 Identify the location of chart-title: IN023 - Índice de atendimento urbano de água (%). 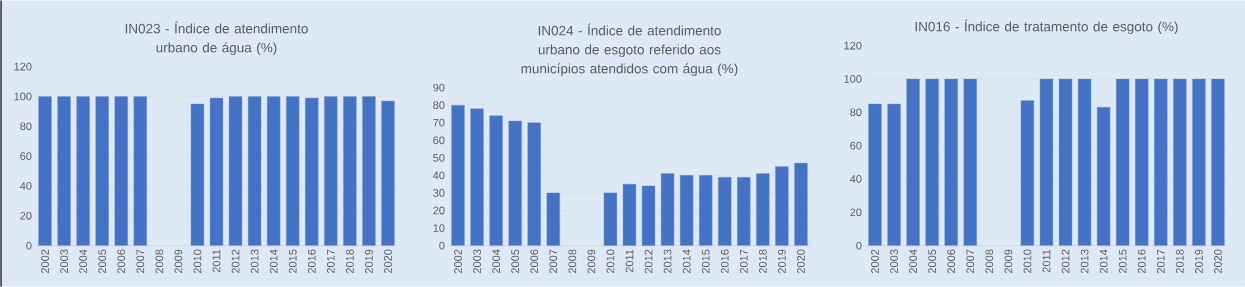
(216, 38).